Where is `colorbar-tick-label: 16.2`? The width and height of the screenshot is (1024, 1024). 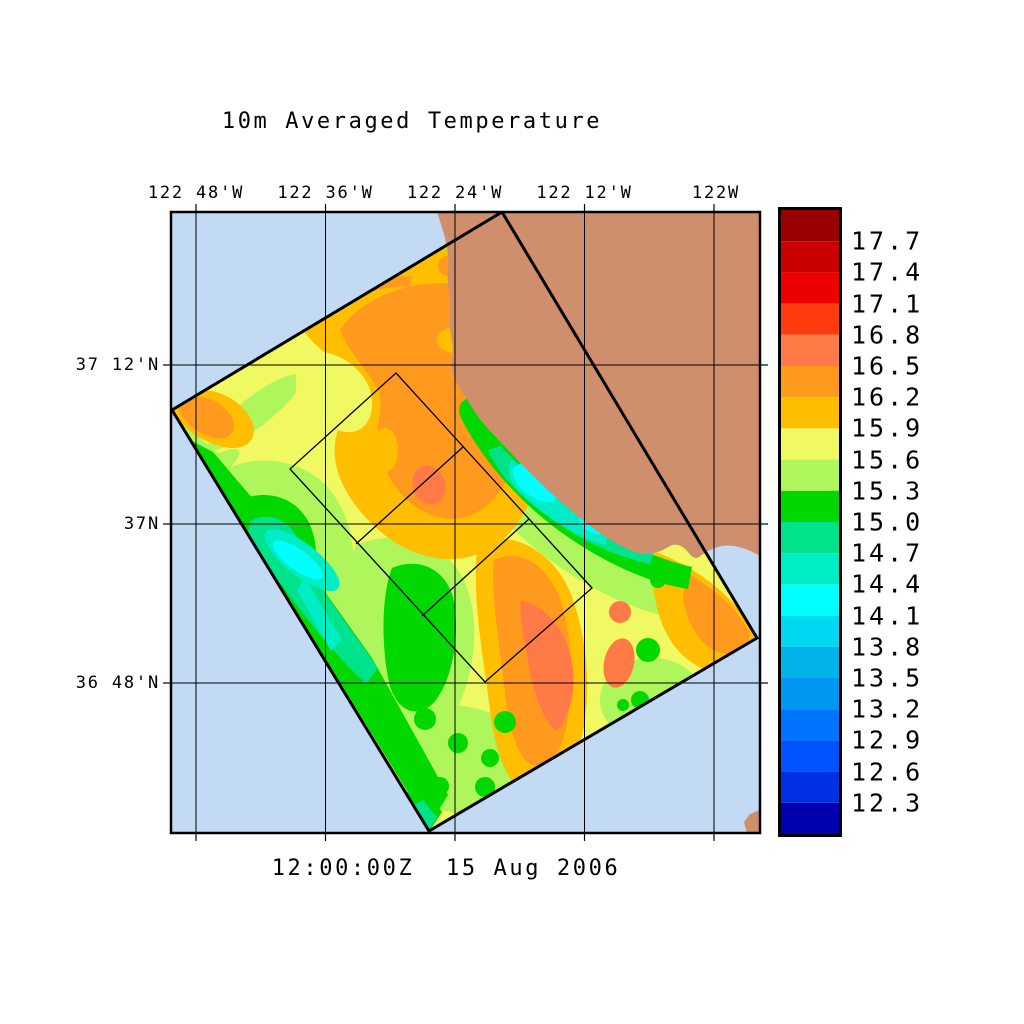 colorbar-tick-label: 16.2 is located at coordinates (887, 397).